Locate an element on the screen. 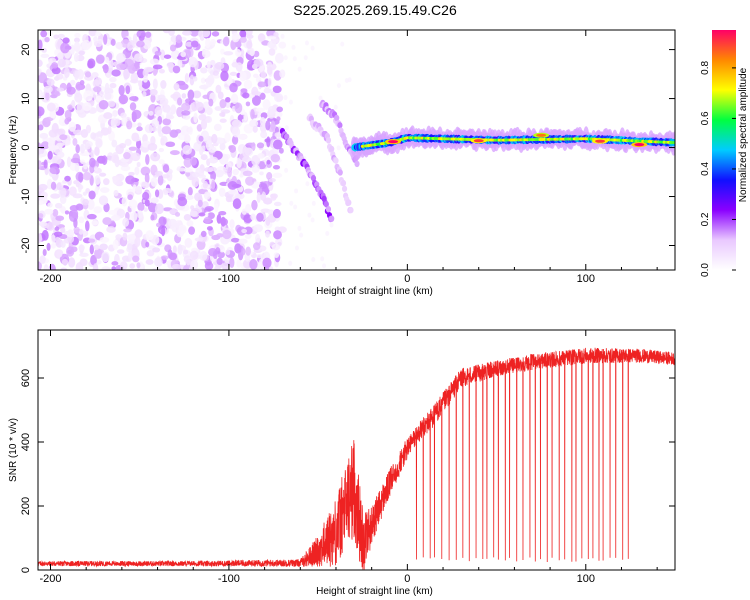 The height and width of the screenshot is (600, 750). colorbar-tick-label: 0.2 is located at coordinates (705, 219).